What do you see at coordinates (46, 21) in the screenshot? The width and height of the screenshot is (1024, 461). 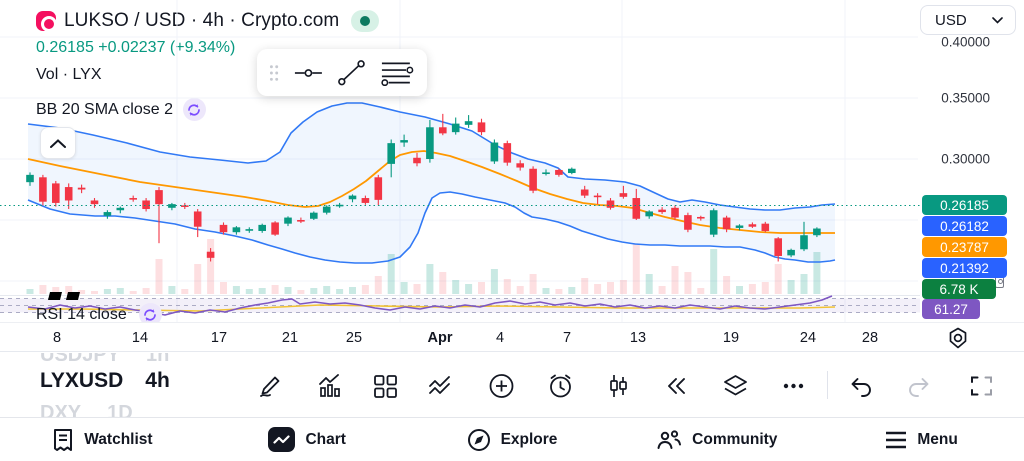 I see `lukso-logo-icon` at bounding box center [46, 21].